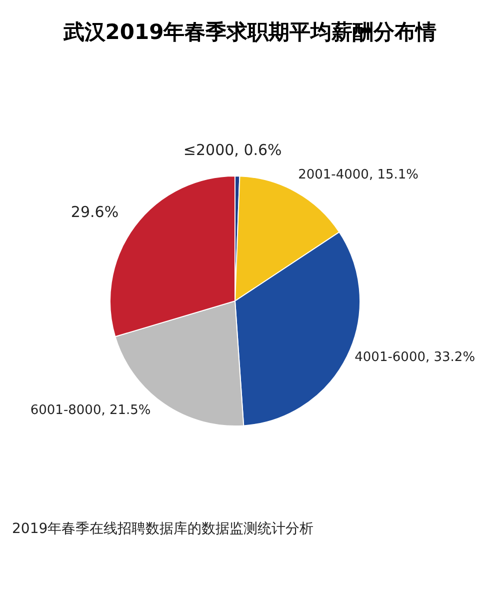 The height and width of the screenshot is (600, 500). What do you see at coordinates (163, 529) in the screenshot?
I see `text: 2019年春季在线招聘数据库的数据监测统计分析` at bounding box center [163, 529].